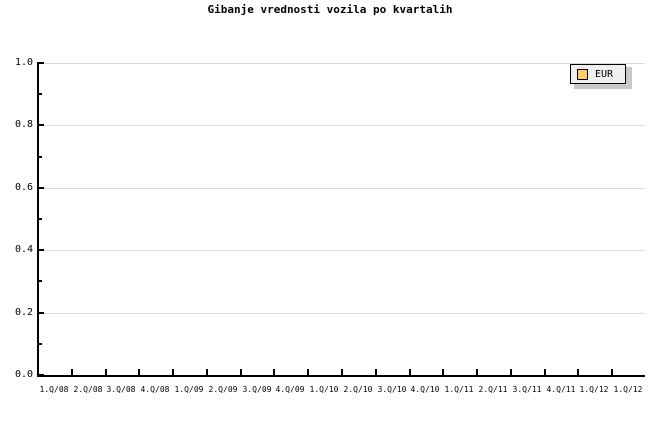 Image resolution: width=660 pixels, height=440 pixels. Describe the element at coordinates (121, 389) in the screenshot. I see `x-axis-label: 3.Q/08` at that location.